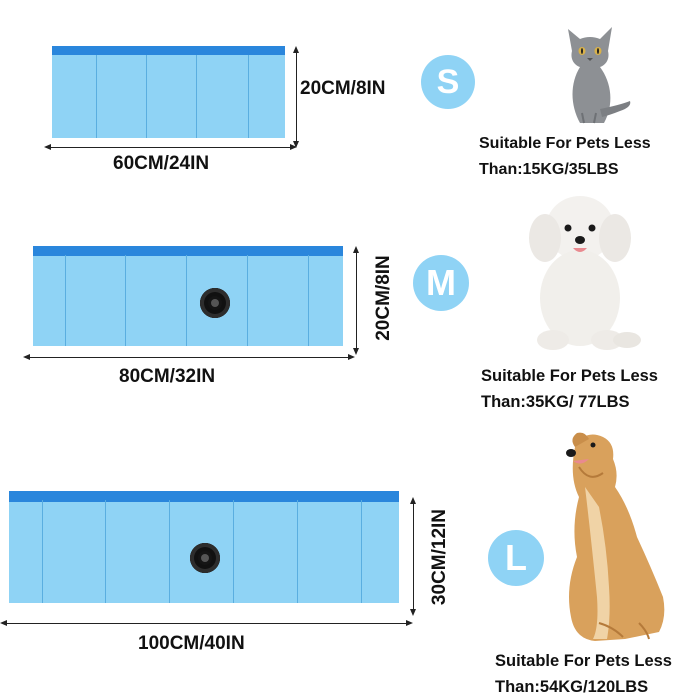  I want to click on suitability-caption-large: Suitable For Pets Less Than:54KG/120LBS, so click(583, 674).